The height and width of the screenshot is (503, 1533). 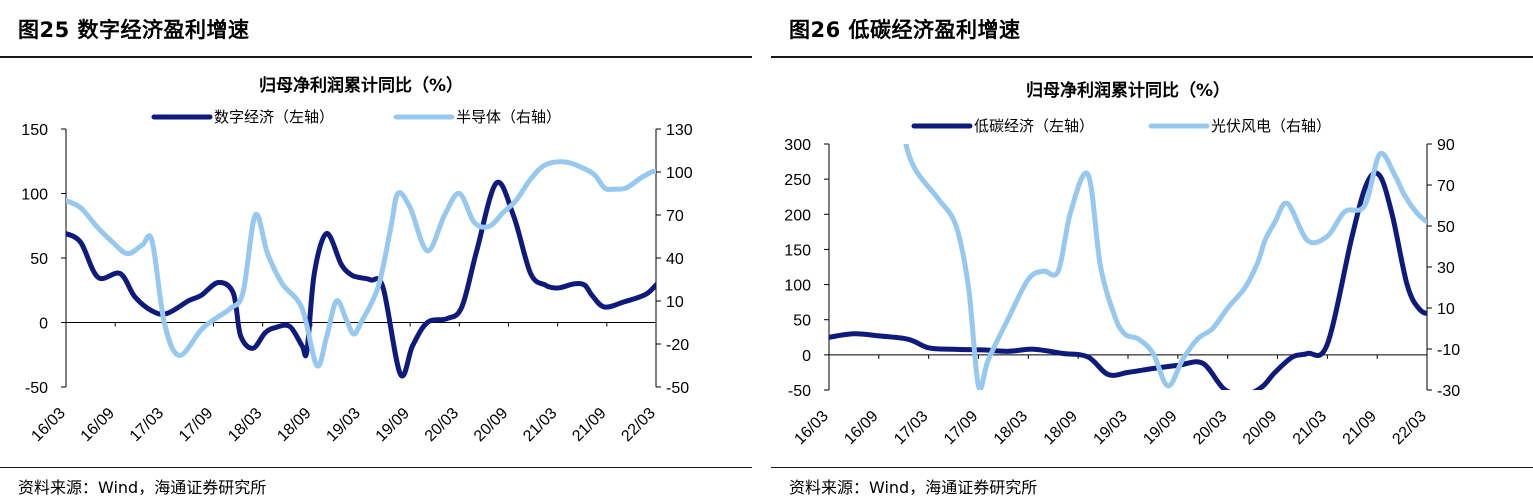 I want to click on right-axis-tick-label: 100, so click(x=679, y=173).